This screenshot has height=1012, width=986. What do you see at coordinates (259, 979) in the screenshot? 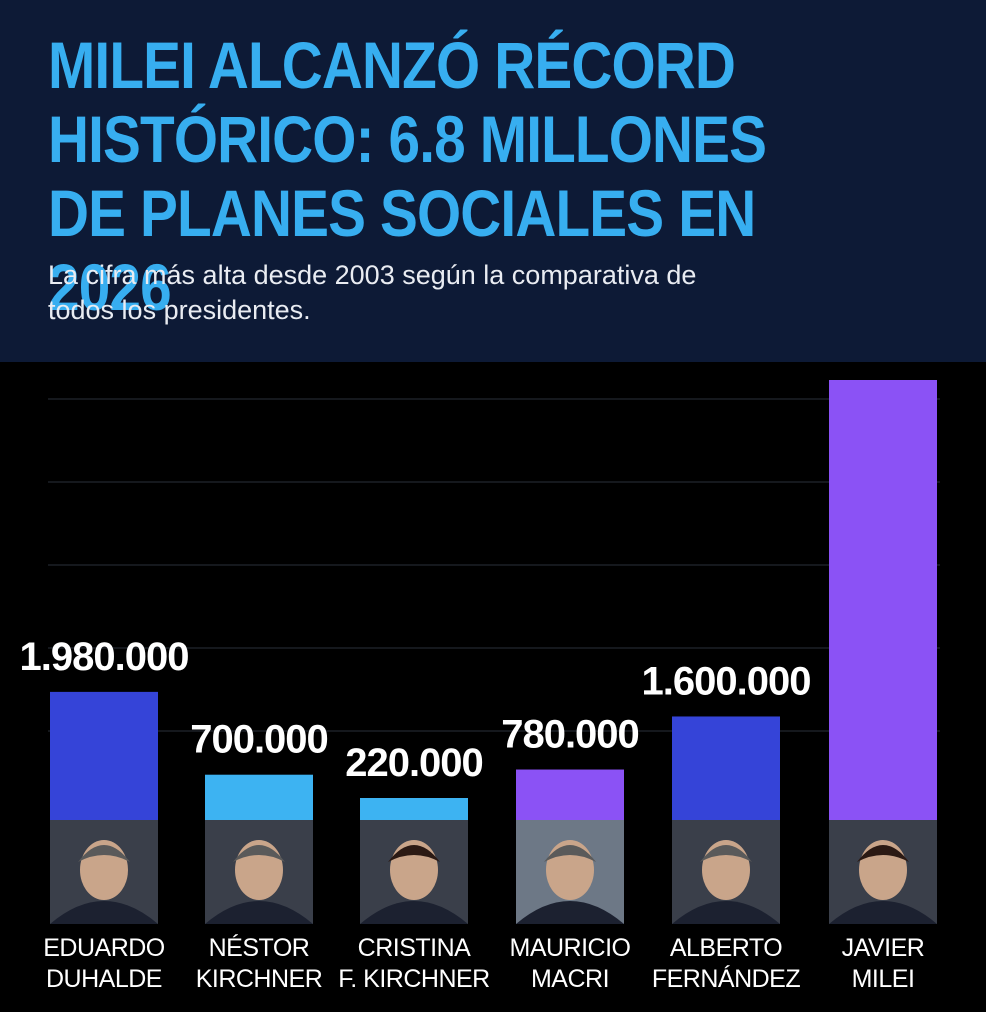
I see `category-label: KIRCHNER` at bounding box center [259, 979].